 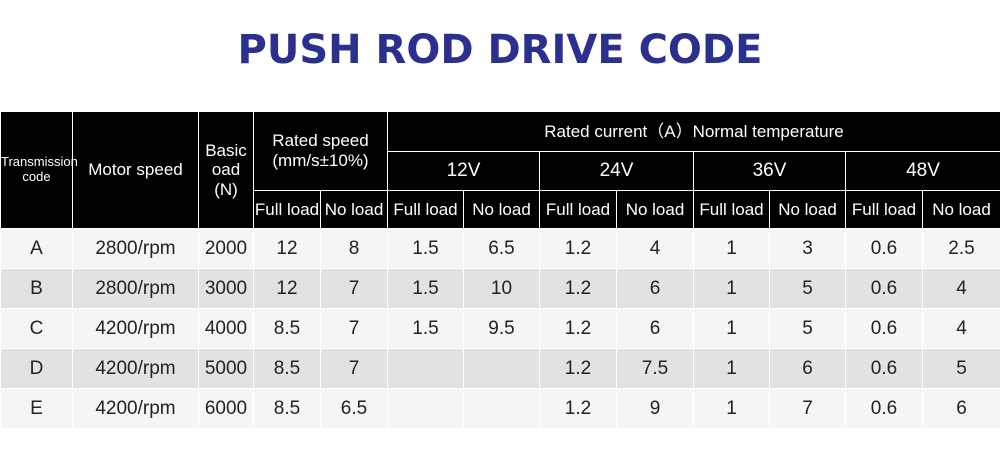 What do you see at coordinates (226, 368) in the screenshot?
I see `cell-basic-load: 5000` at bounding box center [226, 368].